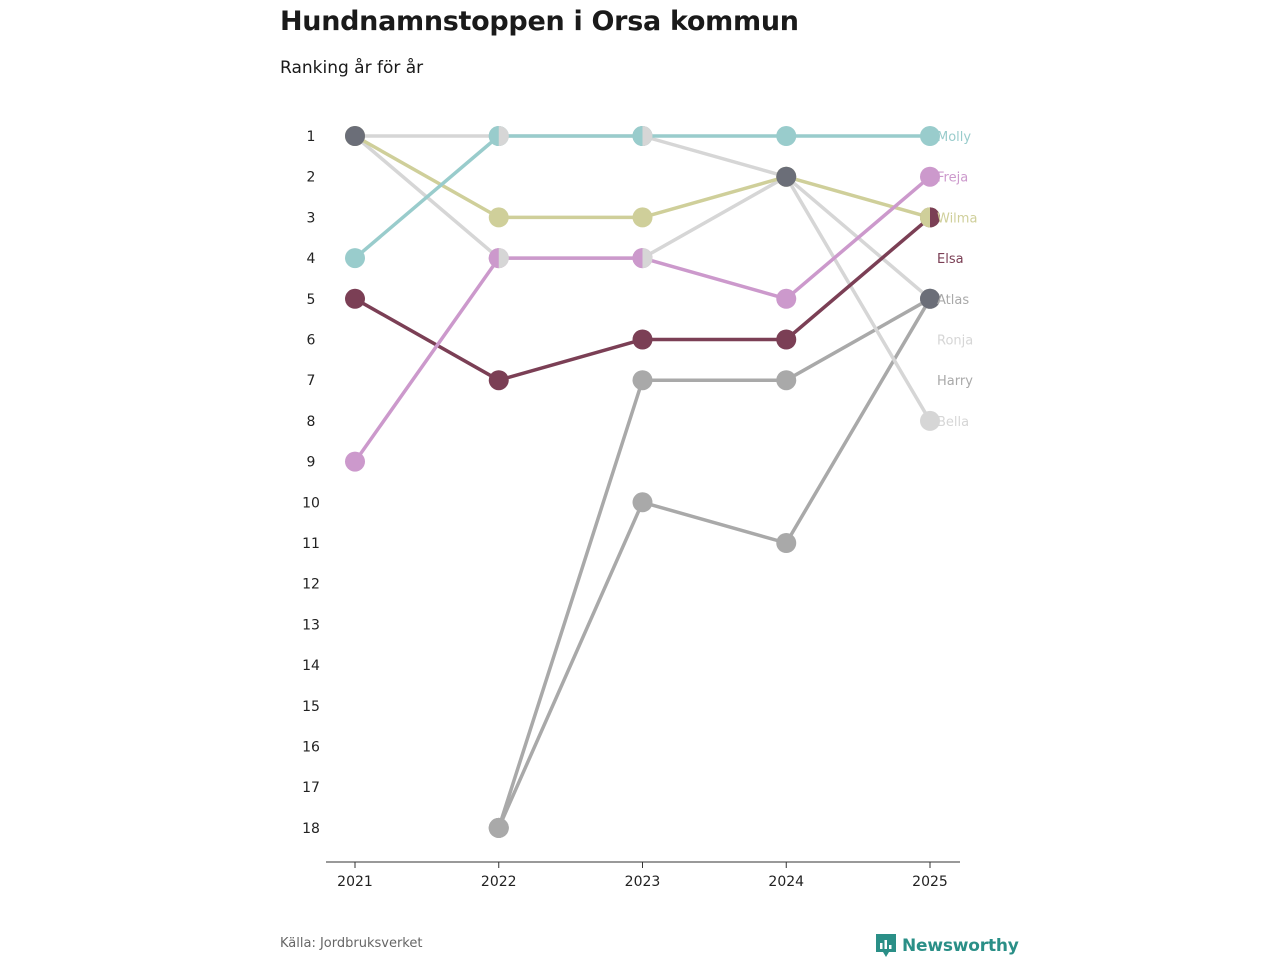  I want to click on y-tick-label: 11, so click(311, 544).